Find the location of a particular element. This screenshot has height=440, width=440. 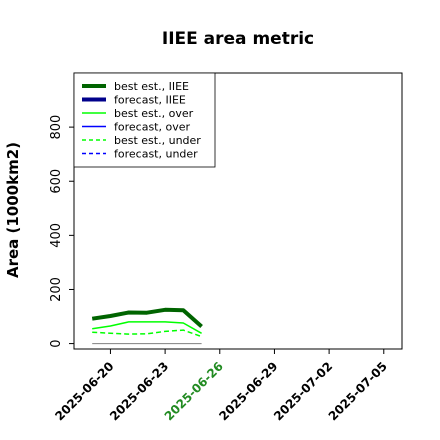

legend-label-2: best est., over is located at coordinates (154, 113).